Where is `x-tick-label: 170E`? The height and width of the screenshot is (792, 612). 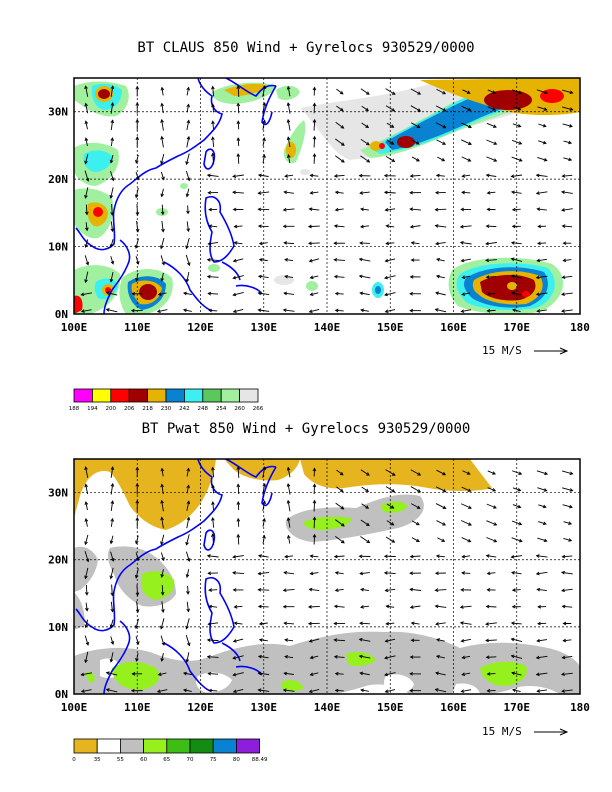
x-tick-label: 170E is located at coordinates (517, 327).